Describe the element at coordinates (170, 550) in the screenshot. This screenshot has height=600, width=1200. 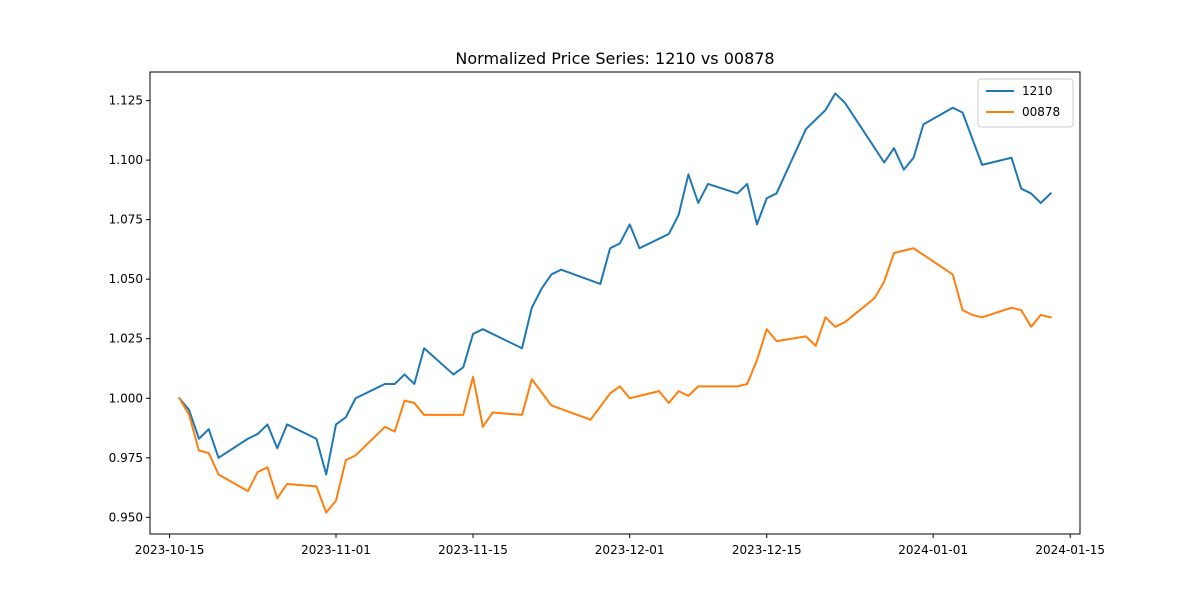
I see `x-tick-label: 2023-10-15` at that location.